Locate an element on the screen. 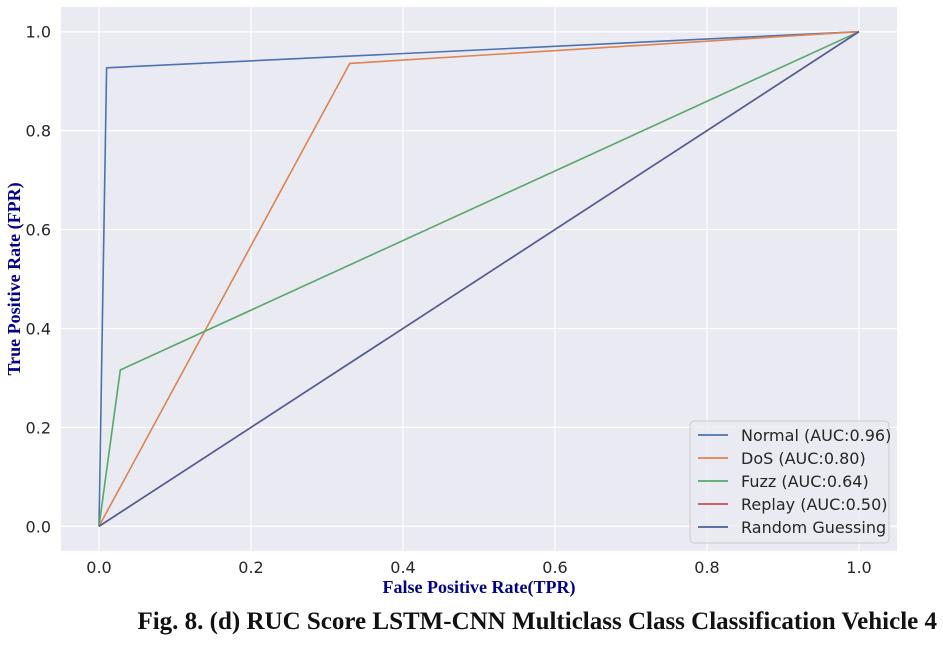  x-tick-label: 0.2 is located at coordinates (250, 567).